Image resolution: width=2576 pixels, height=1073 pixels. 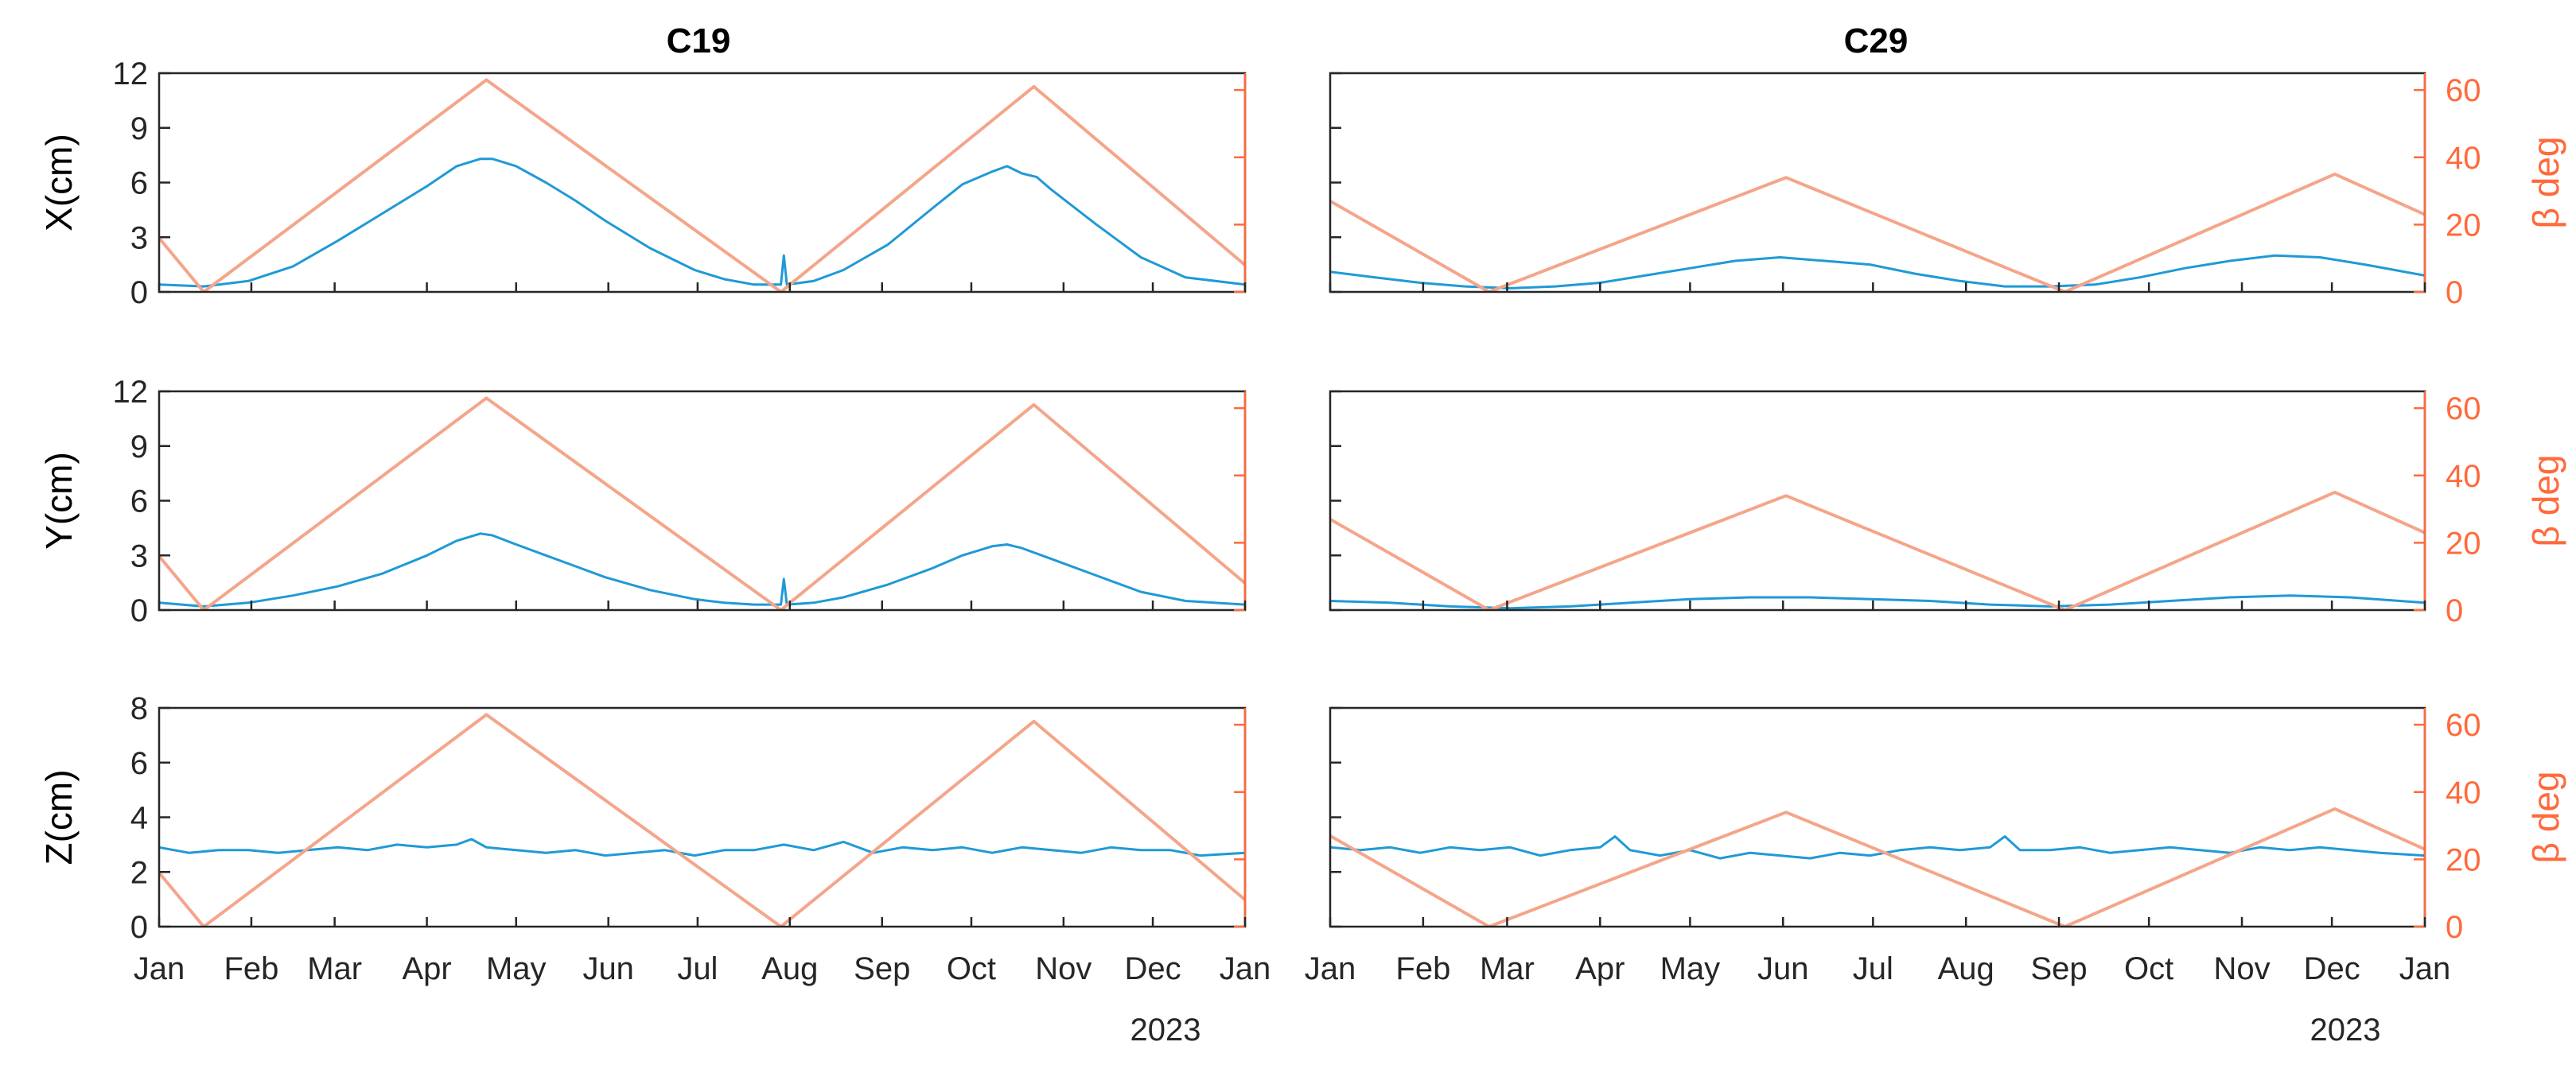 I want to click on y-tick-label: 8, so click(x=139, y=708).